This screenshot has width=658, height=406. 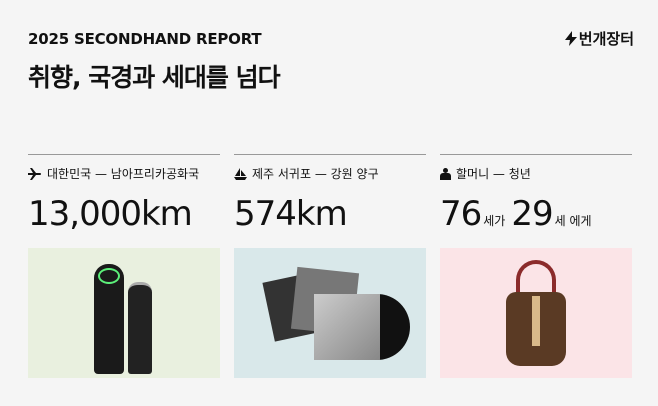 I want to click on age-grandmother: 76, so click(x=461, y=214).